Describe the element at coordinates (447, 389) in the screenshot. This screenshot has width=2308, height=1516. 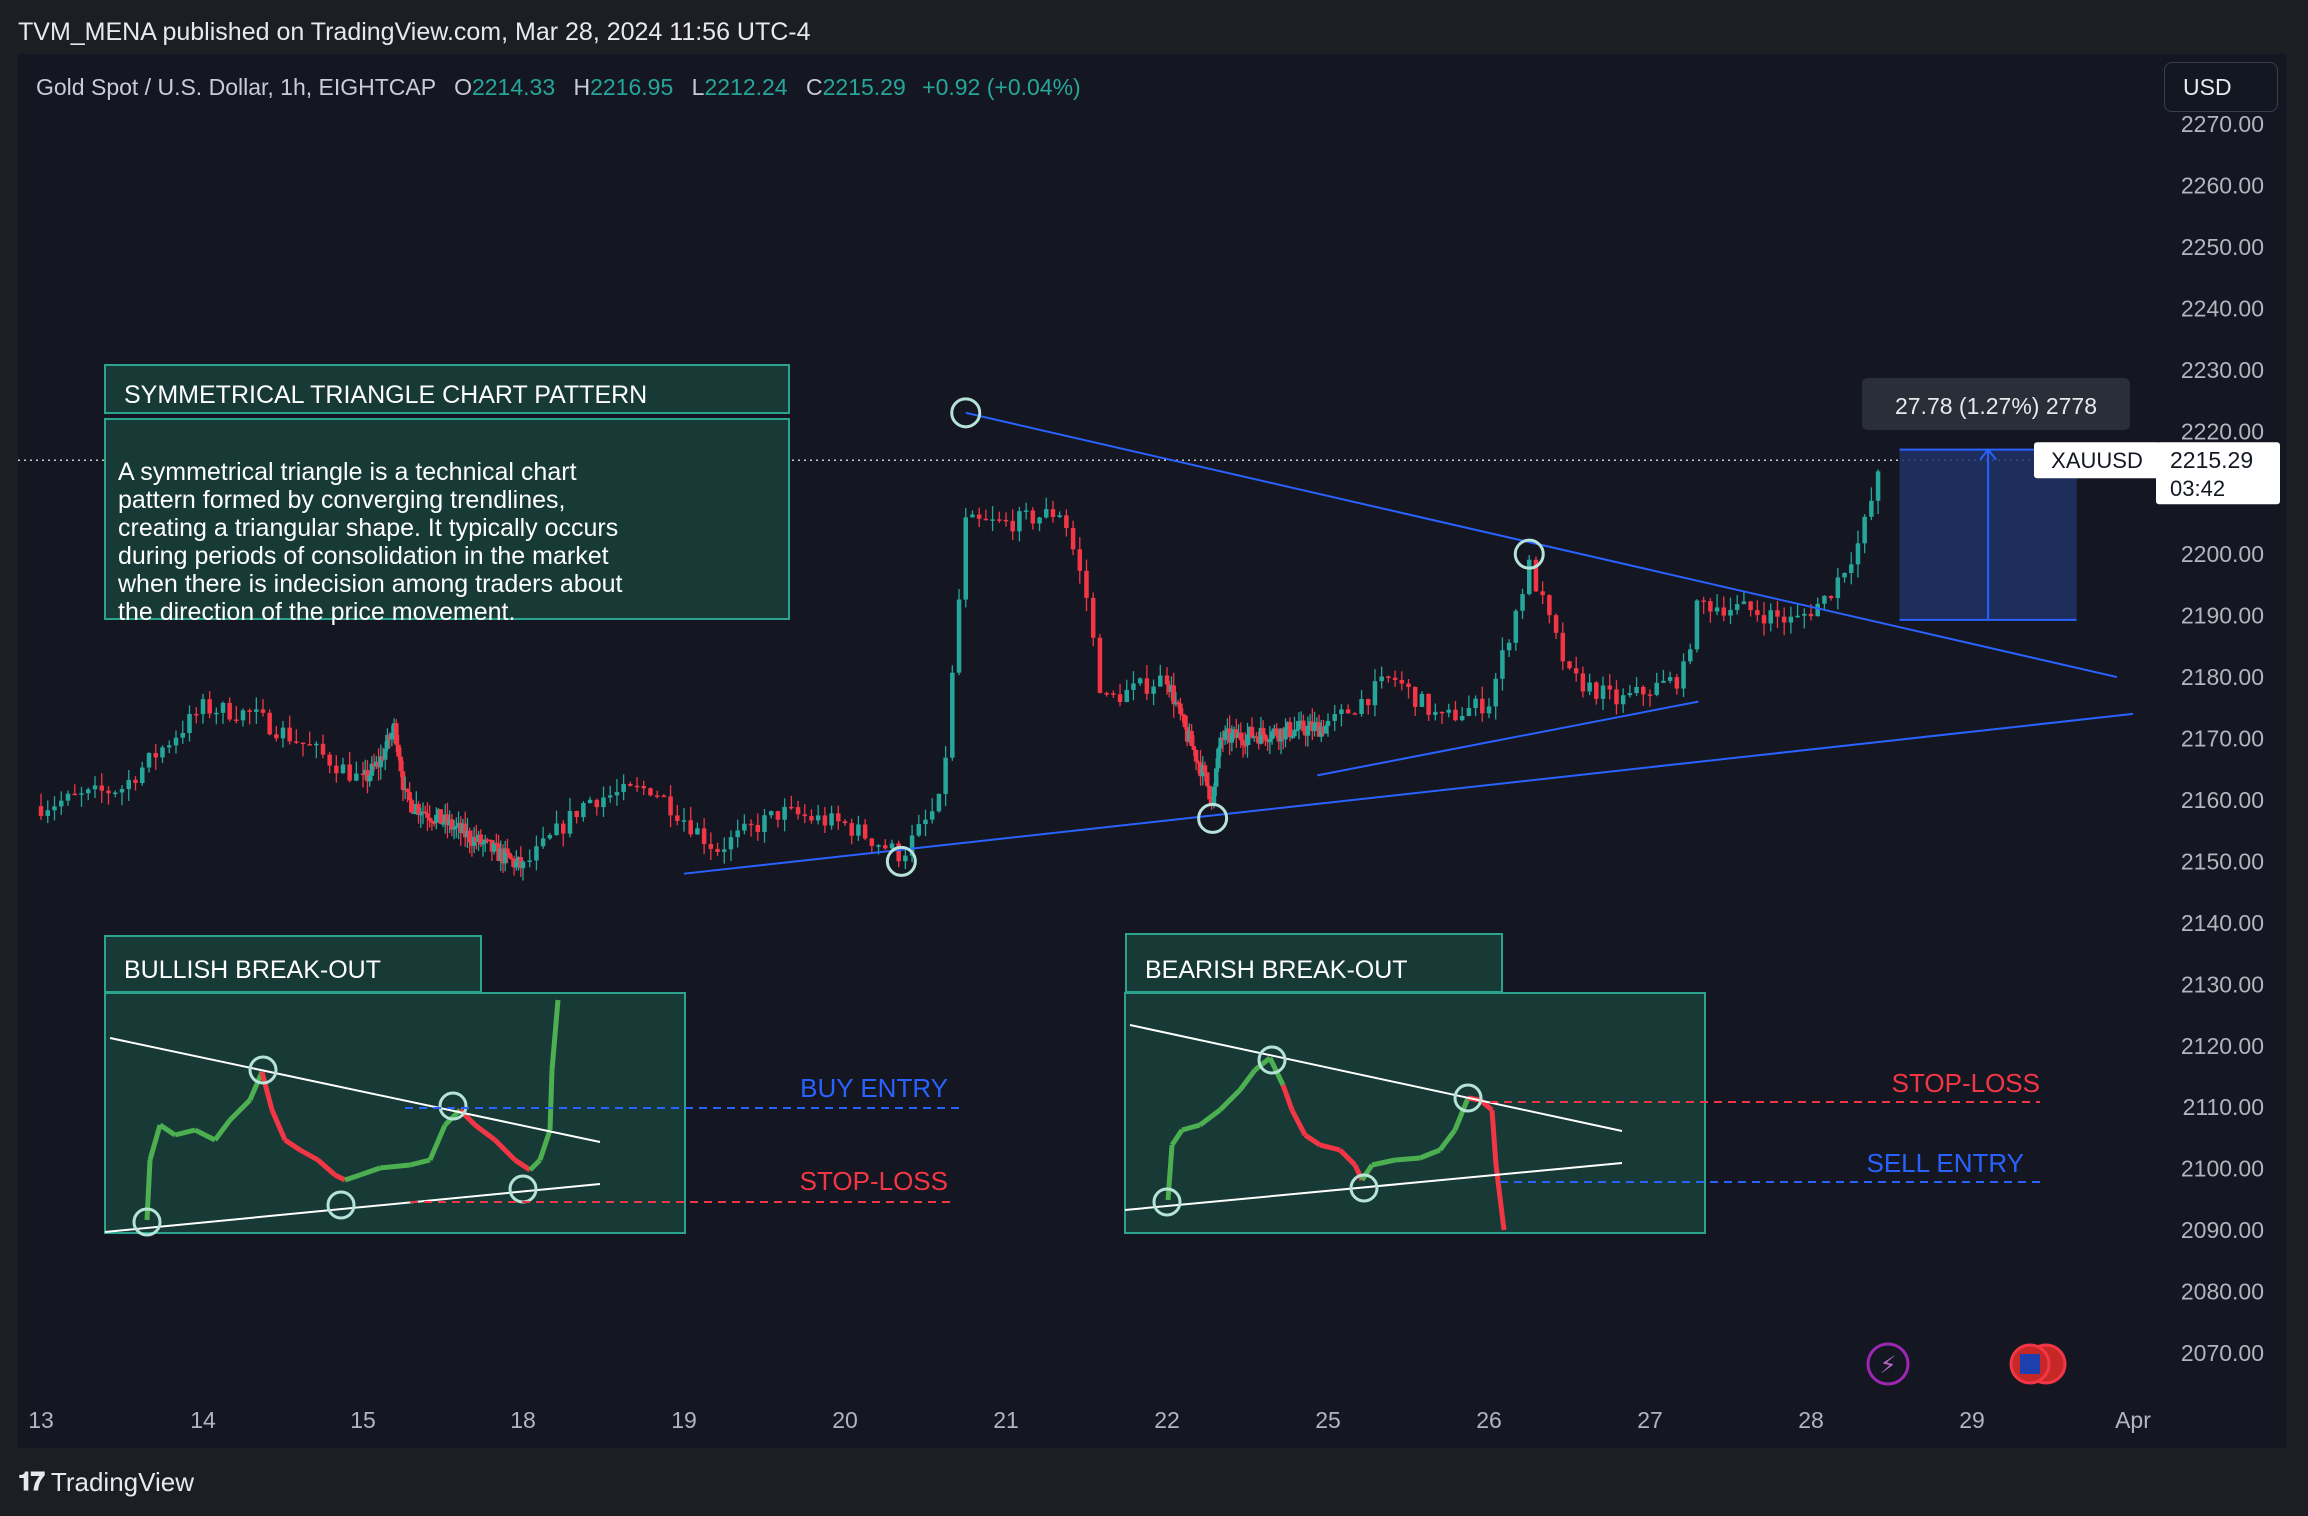
I see `pattern-title-box: SYMMETRICAL TRIANGLE CHART PATTERN` at that location.